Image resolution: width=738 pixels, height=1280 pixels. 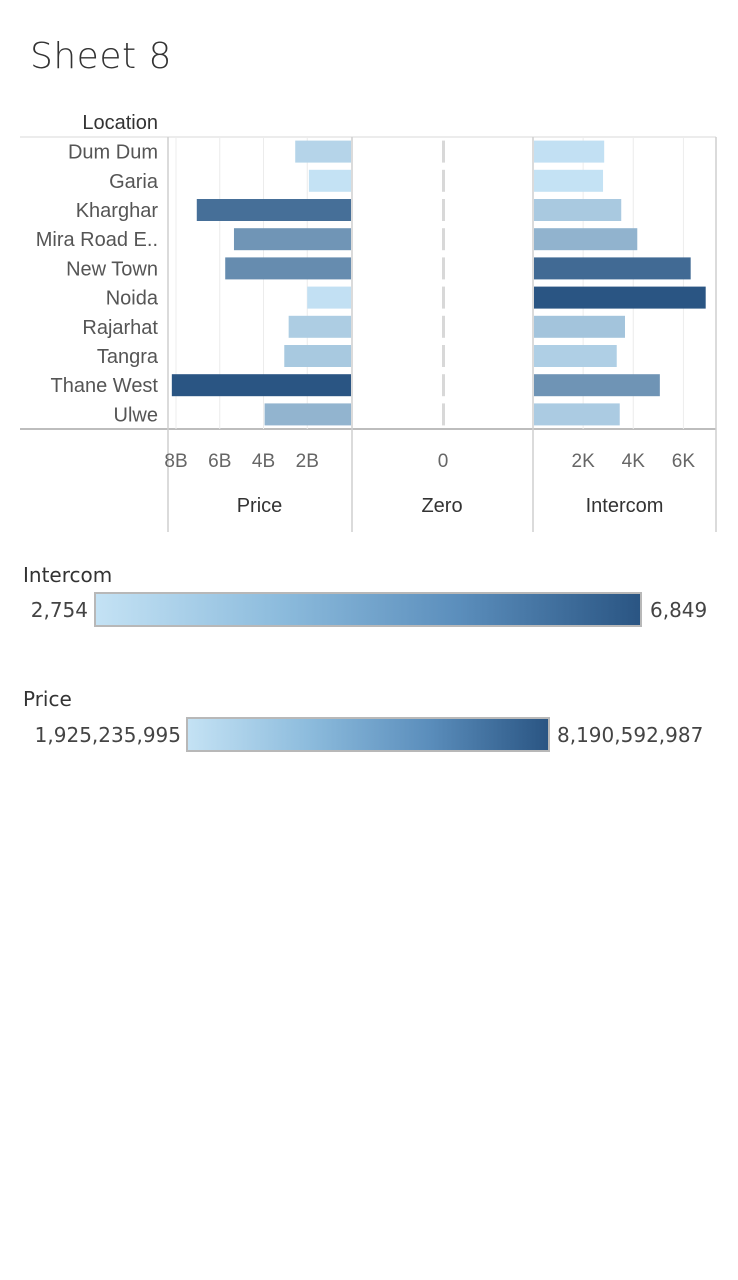 I want to click on zero-axis-title: Zero, so click(x=441, y=506).